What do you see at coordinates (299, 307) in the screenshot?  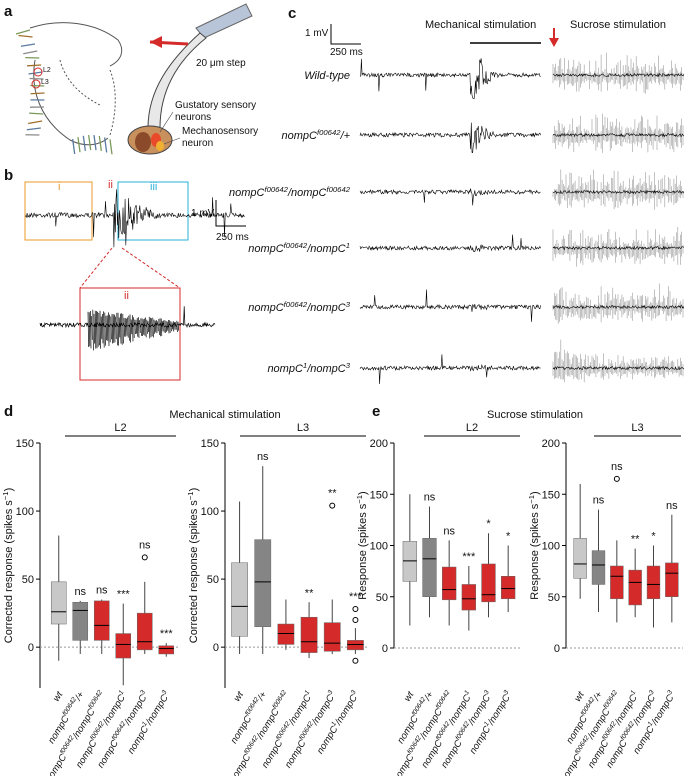 I see `genotype-label: nompCf00642/nompC3` at bounding box center [299, 307].